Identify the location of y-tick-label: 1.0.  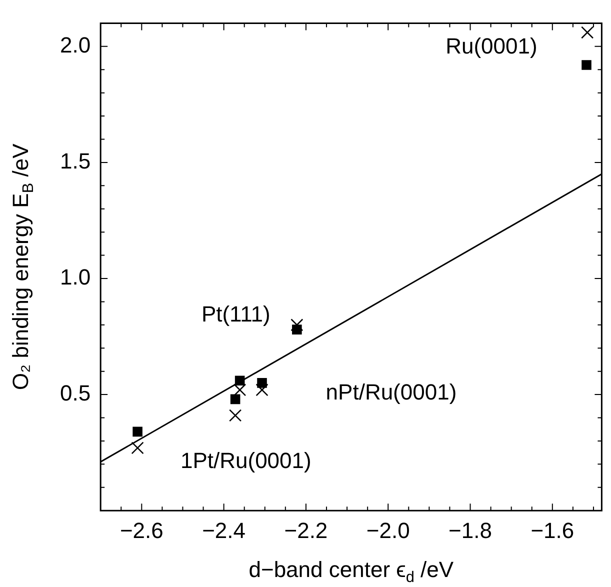
(75, 277).